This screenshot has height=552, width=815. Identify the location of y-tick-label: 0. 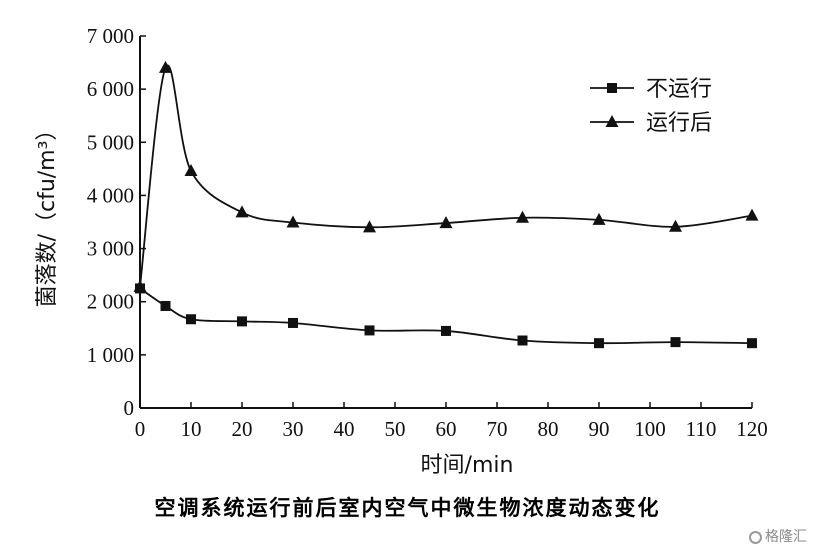
(129, 408).